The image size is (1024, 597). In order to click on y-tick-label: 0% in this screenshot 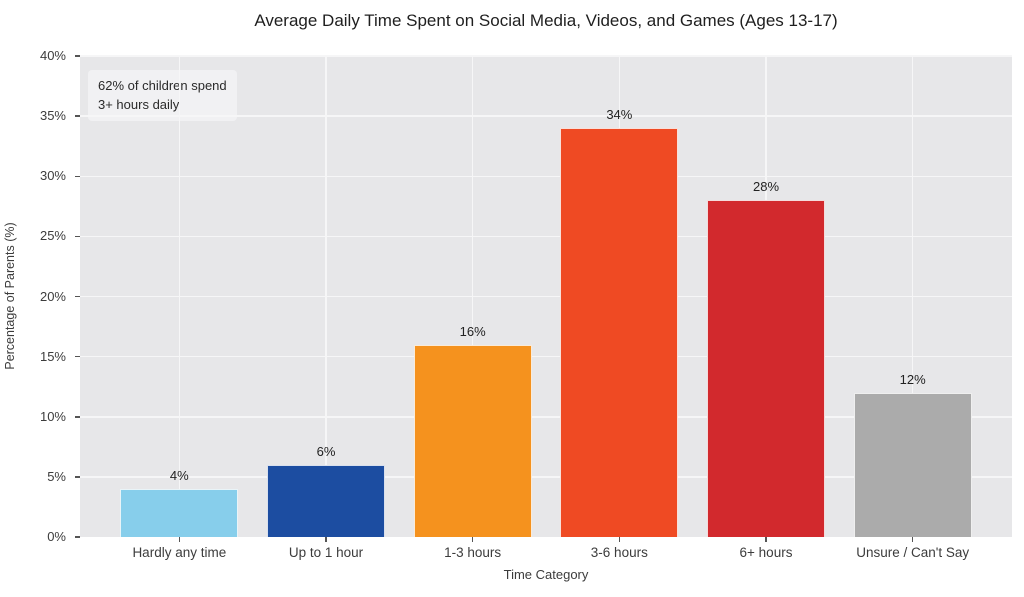, I will do `click(56, 536)`.